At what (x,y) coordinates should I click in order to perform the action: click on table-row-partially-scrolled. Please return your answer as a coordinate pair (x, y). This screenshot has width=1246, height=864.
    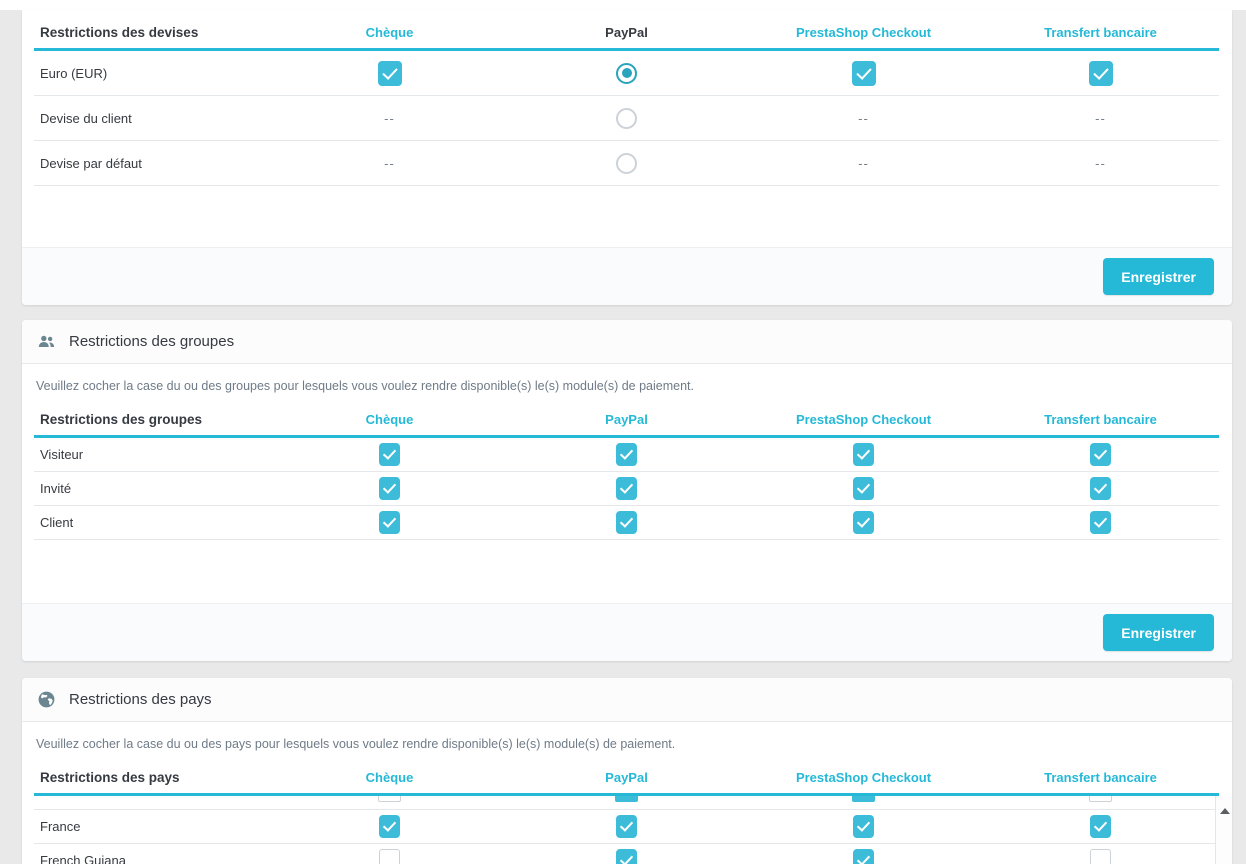
    Looking at the image, I should click on (626, 803).